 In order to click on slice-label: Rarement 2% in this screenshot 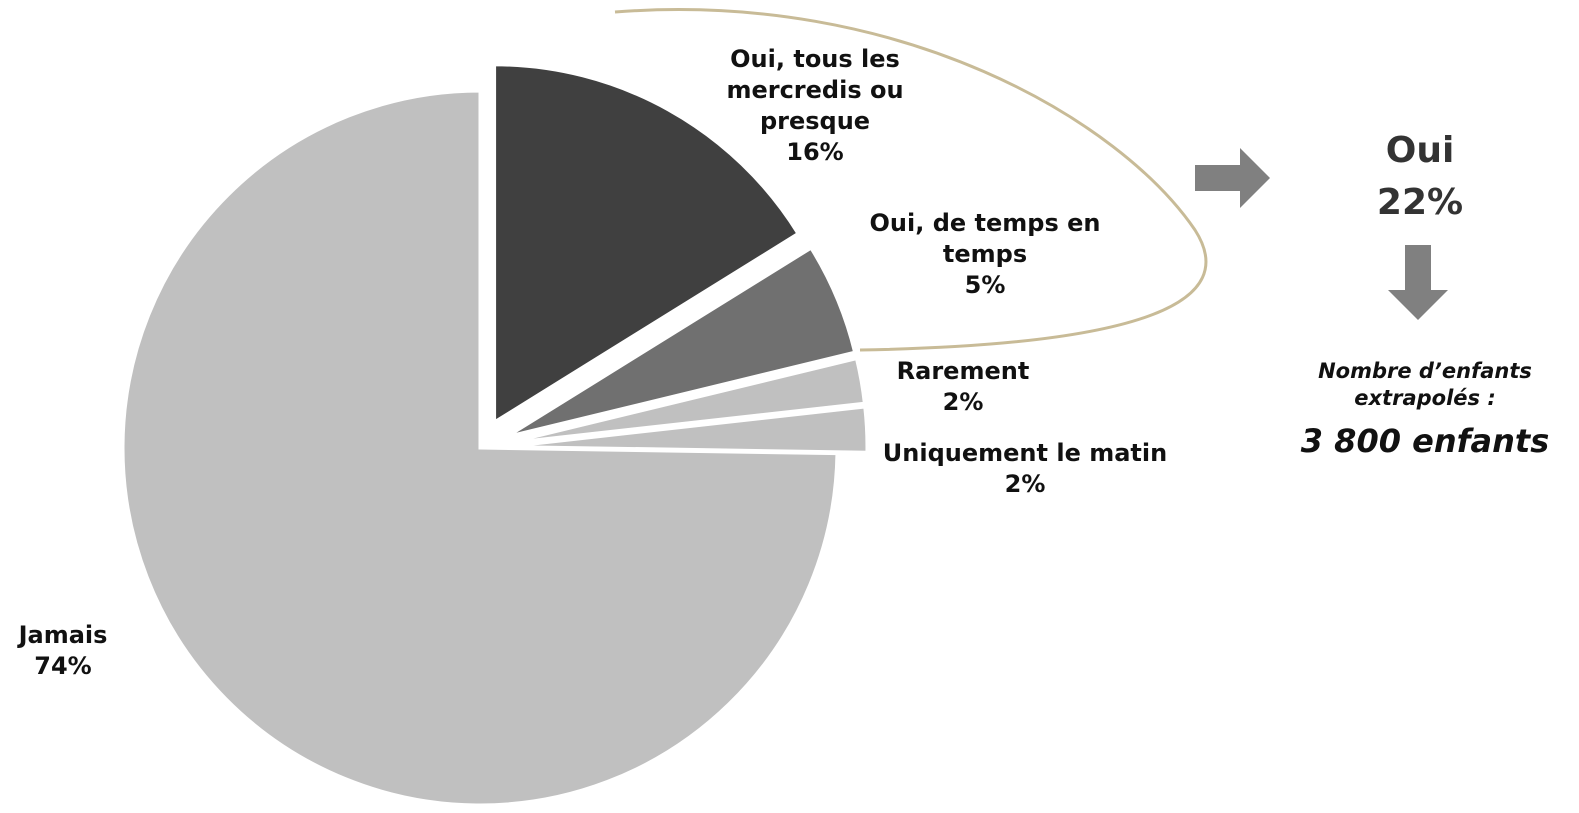, I will do `click(963, 387)`.